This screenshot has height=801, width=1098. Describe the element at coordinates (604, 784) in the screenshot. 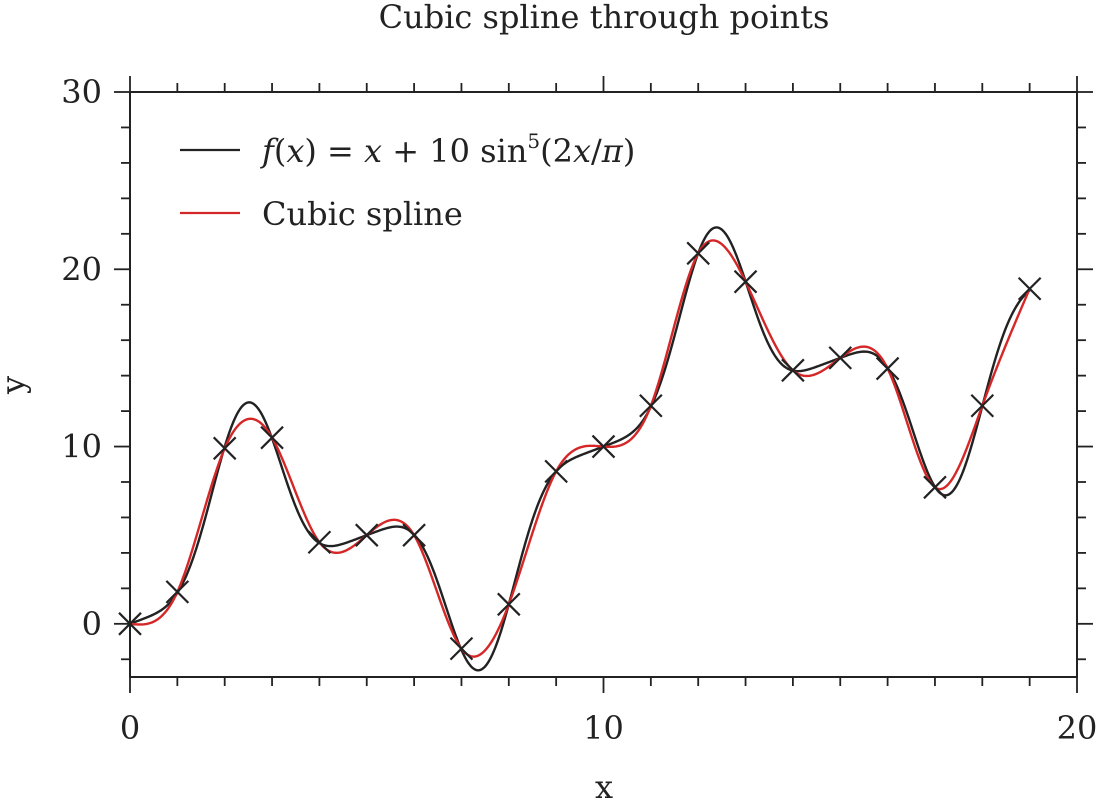

I see `x-axis-label: x` at that location.